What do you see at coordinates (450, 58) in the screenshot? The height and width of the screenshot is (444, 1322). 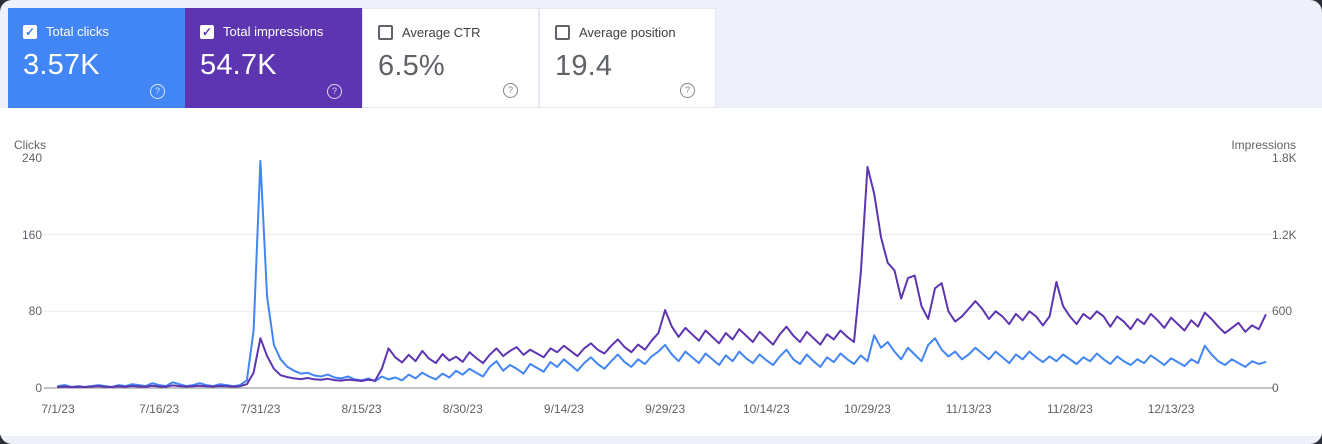 I see `metric-card-average-ctr: Average CTR 6.5% ?` at bounding box center [450, 58].